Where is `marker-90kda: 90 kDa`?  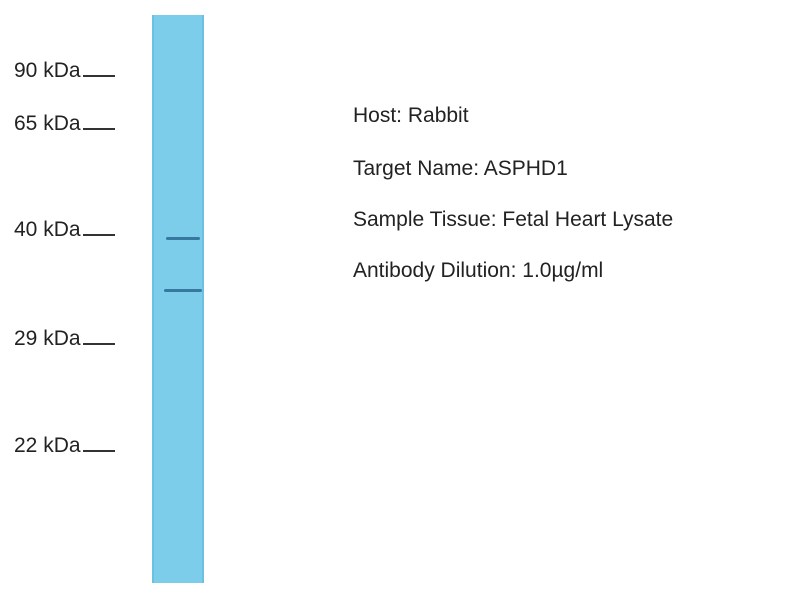 marker-90kda: 90 kDa is located at coordinates (64, 71).